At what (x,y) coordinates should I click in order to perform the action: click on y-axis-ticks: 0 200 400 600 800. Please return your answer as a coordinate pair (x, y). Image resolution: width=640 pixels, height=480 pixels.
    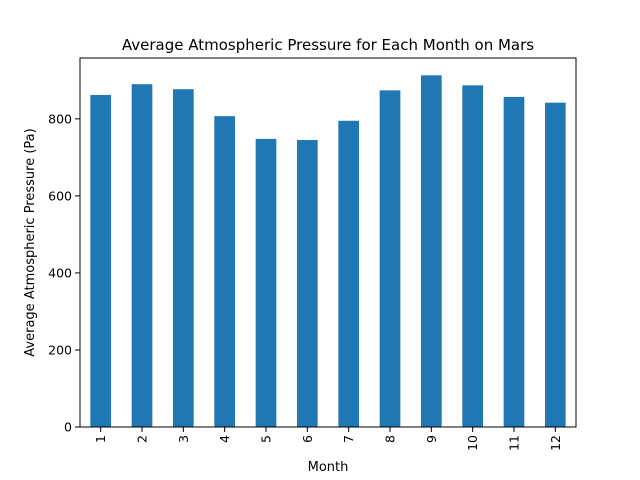
    Looking at the image, I should click on (64, 273).